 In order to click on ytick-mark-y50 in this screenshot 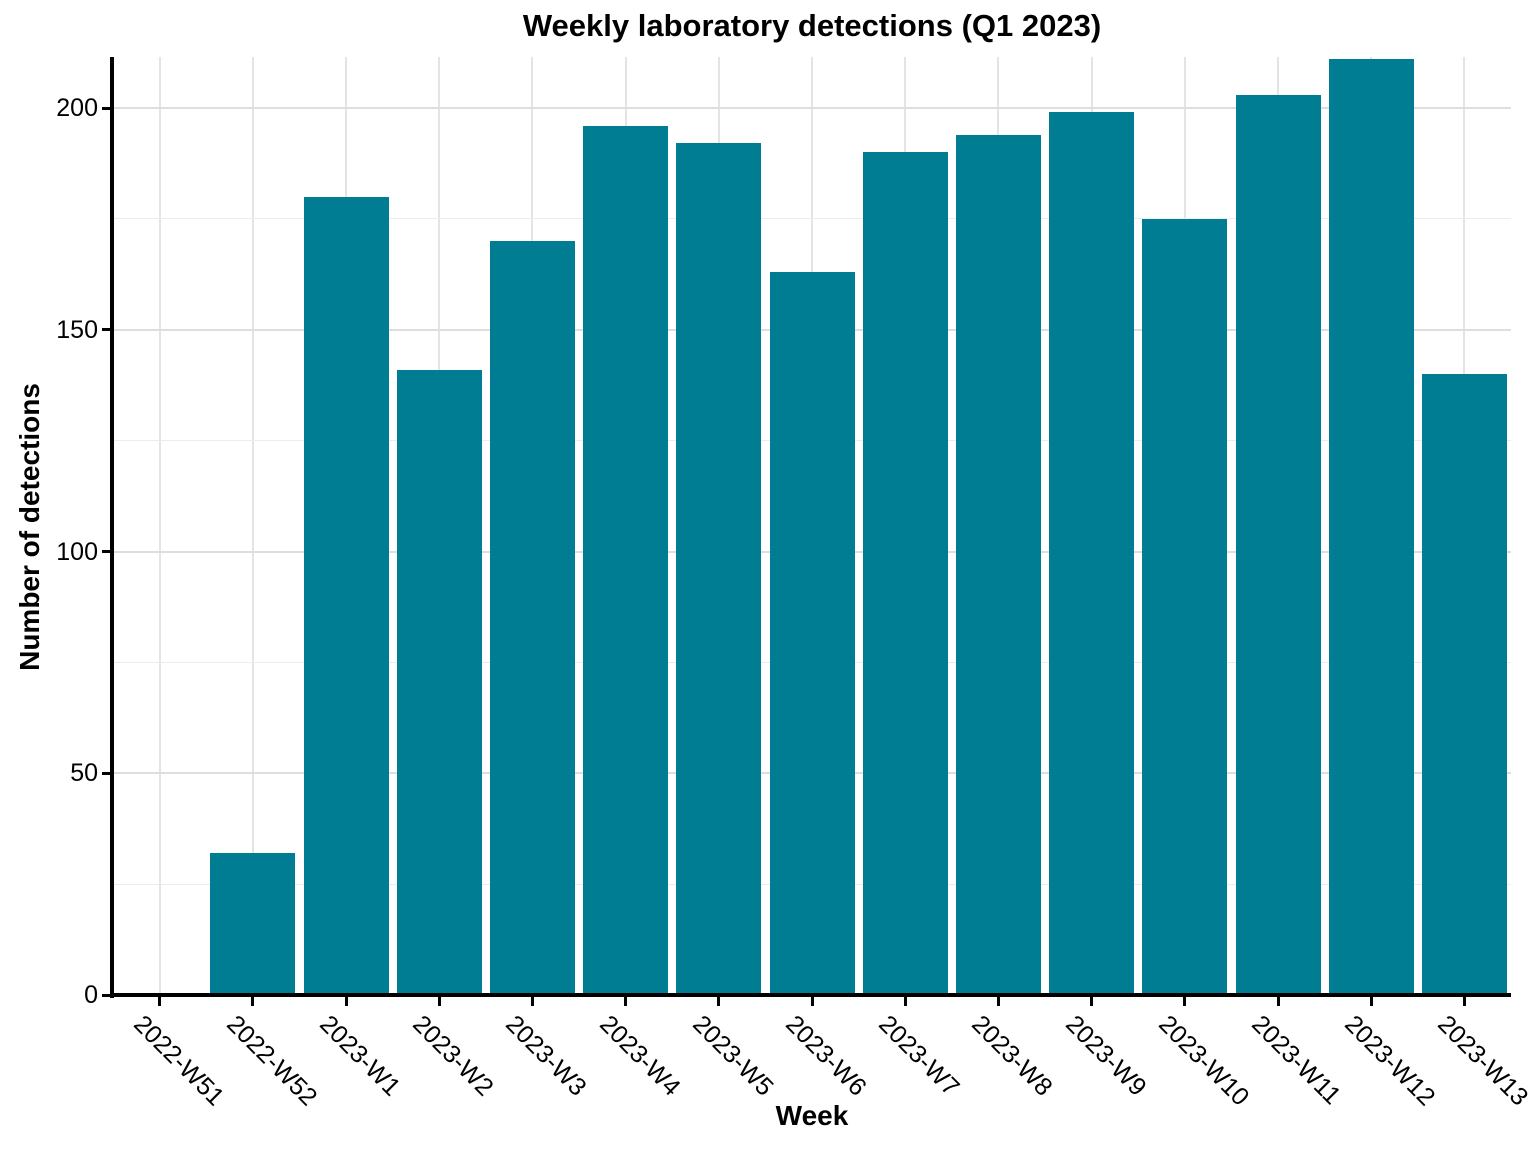, I will do `click(106, 773)`.